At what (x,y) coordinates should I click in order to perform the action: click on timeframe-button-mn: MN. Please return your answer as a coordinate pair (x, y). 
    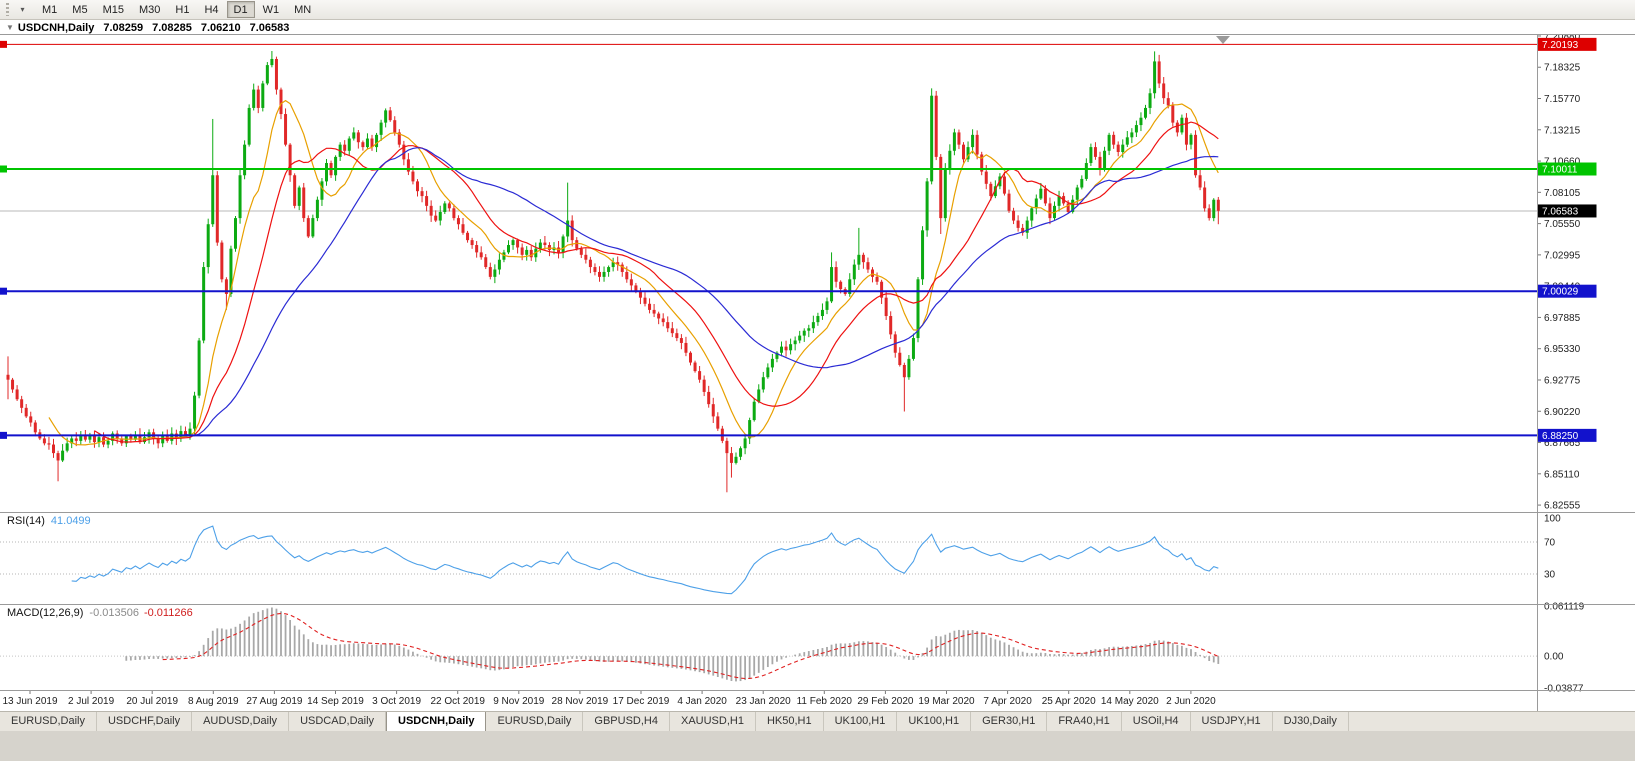
    Looking at the image, I should click on (302, 9).